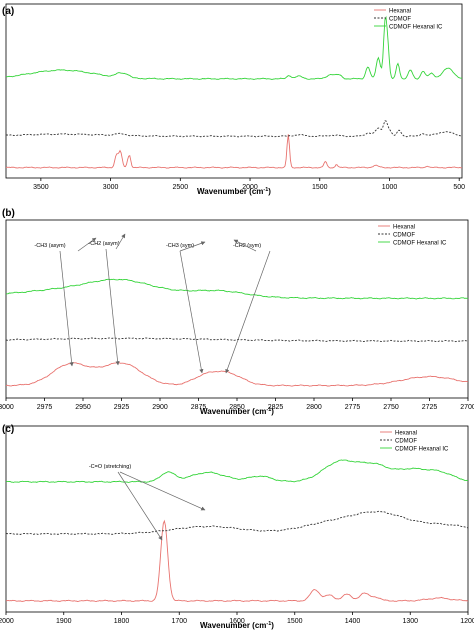  What do you see at coordinates (467, 621) in the screenshot?
I see `x-tick-label: 1200` at bounding box center [467, 621].